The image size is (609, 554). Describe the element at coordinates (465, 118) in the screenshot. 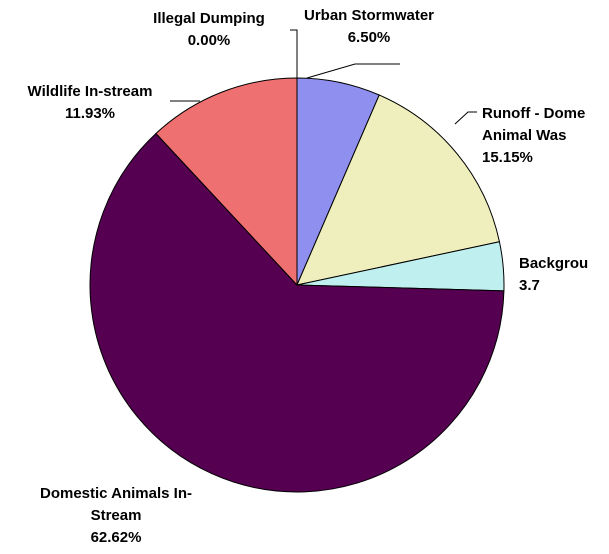

I see `leader-line-runoff-domestic-animal-waste` at that location.